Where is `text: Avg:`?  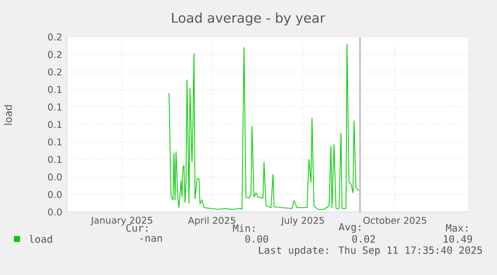
text: Avg: is located at coordinates (349, 228).